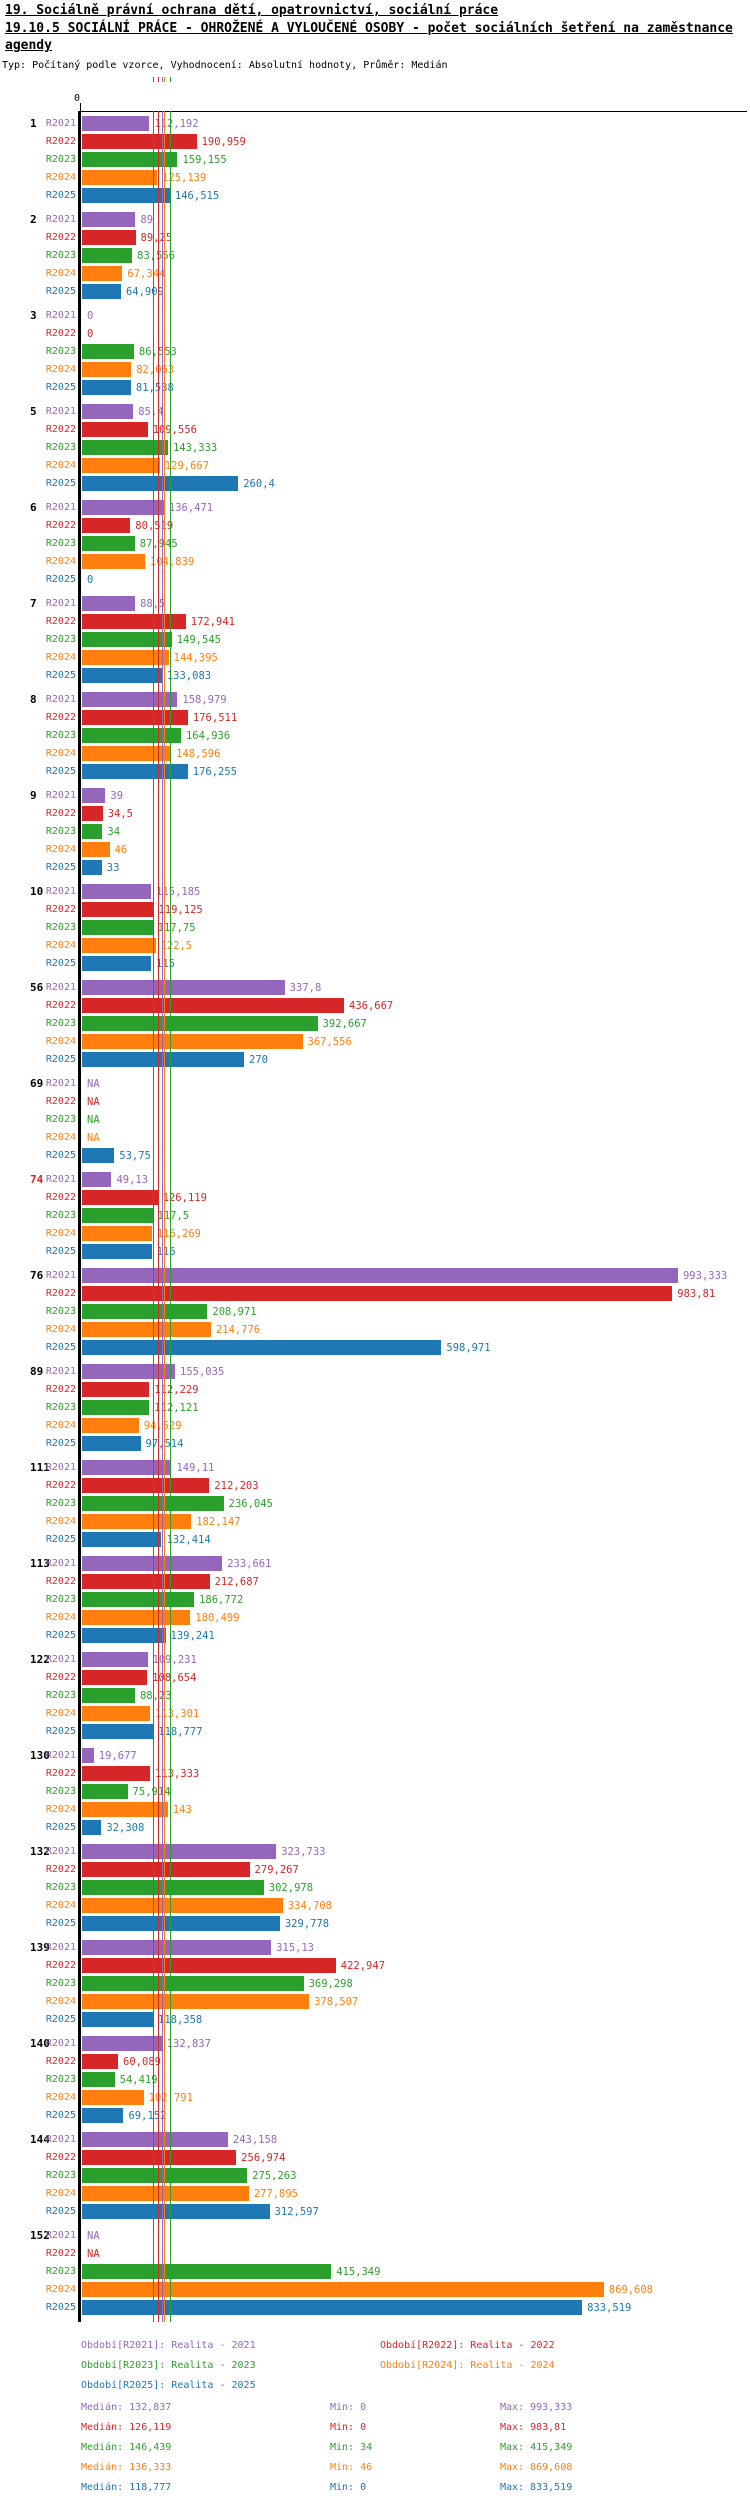 This screenshot has width=750, height=2502. Describe the element at coordinates (358, 2272) in the screenshot. I see `value-label: 415,349` at that location.